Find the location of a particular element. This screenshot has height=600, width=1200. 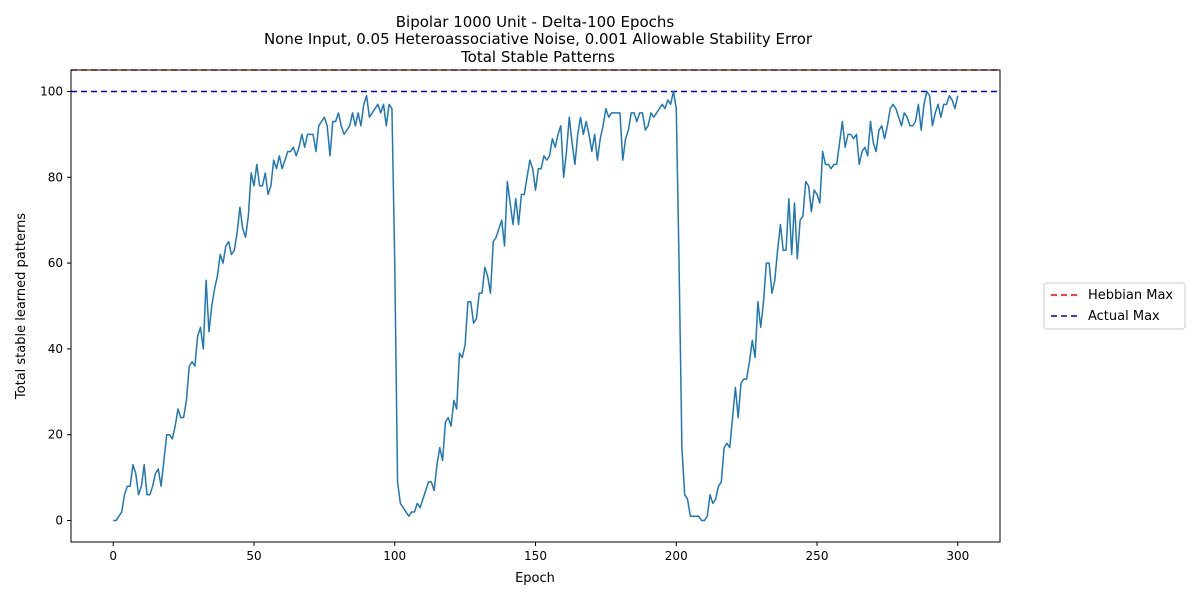

x-tick-label: 300 is located at coordinates (957, 556).